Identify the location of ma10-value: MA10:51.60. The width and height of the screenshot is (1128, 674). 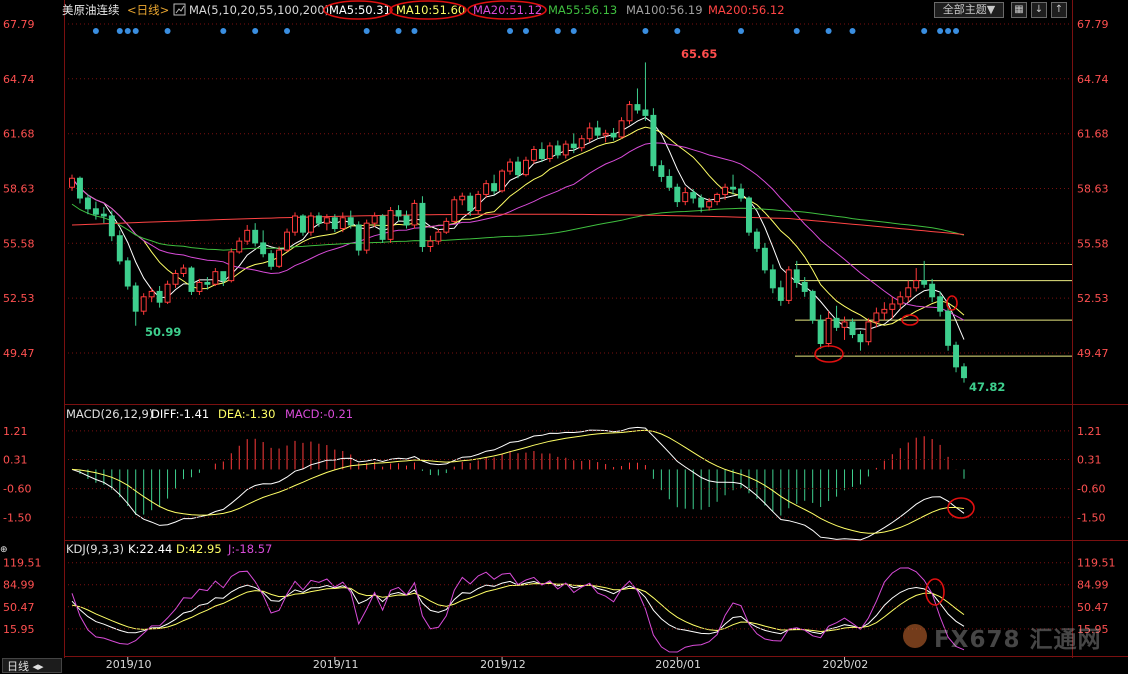
(430, 10).